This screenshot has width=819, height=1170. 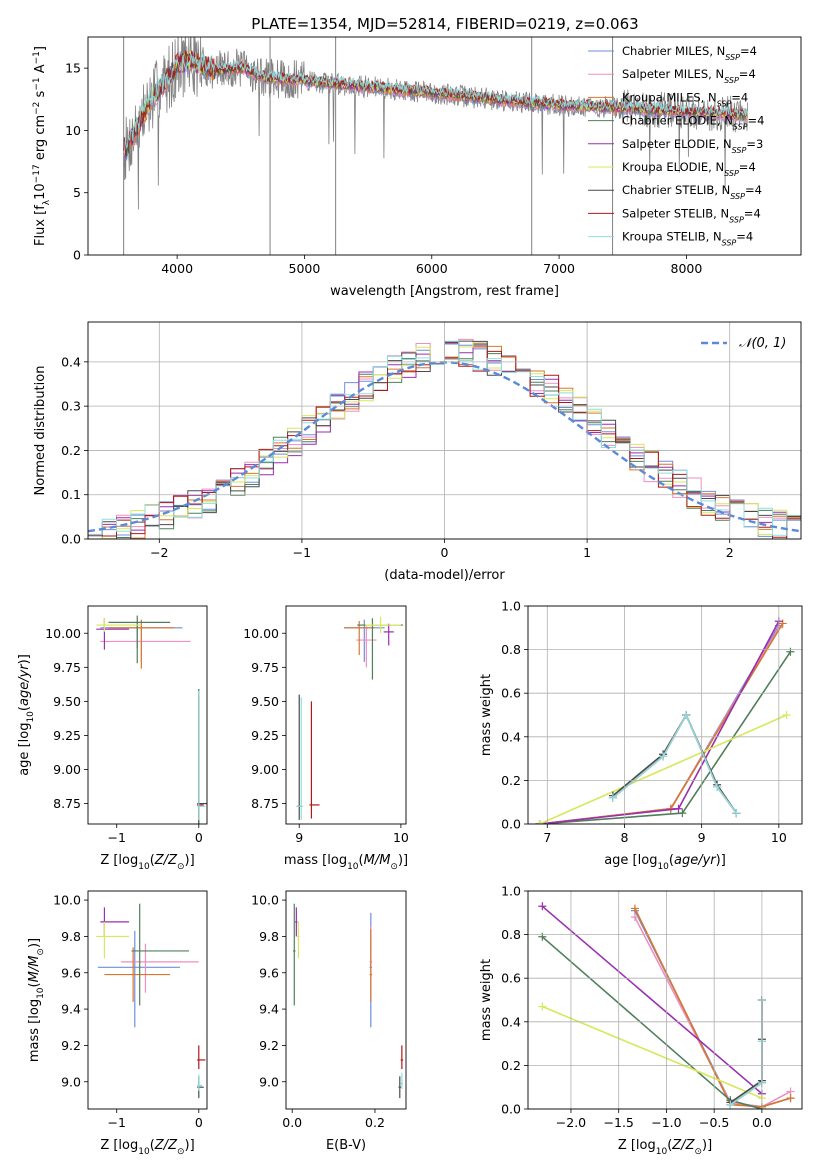 I want to click on label-part: mass weight, so click(x=486, y=1000).